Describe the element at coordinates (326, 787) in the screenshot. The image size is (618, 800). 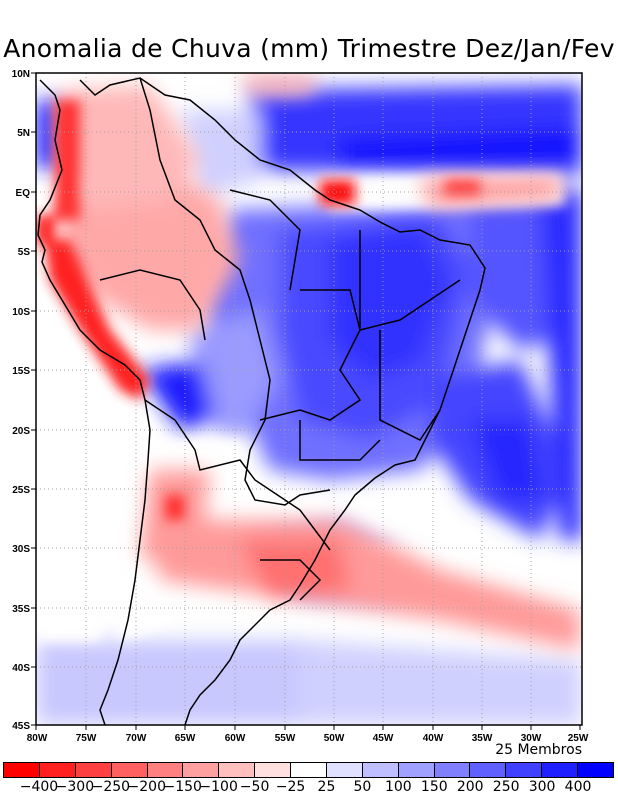
I see `colorbar-label: 25` at that location.